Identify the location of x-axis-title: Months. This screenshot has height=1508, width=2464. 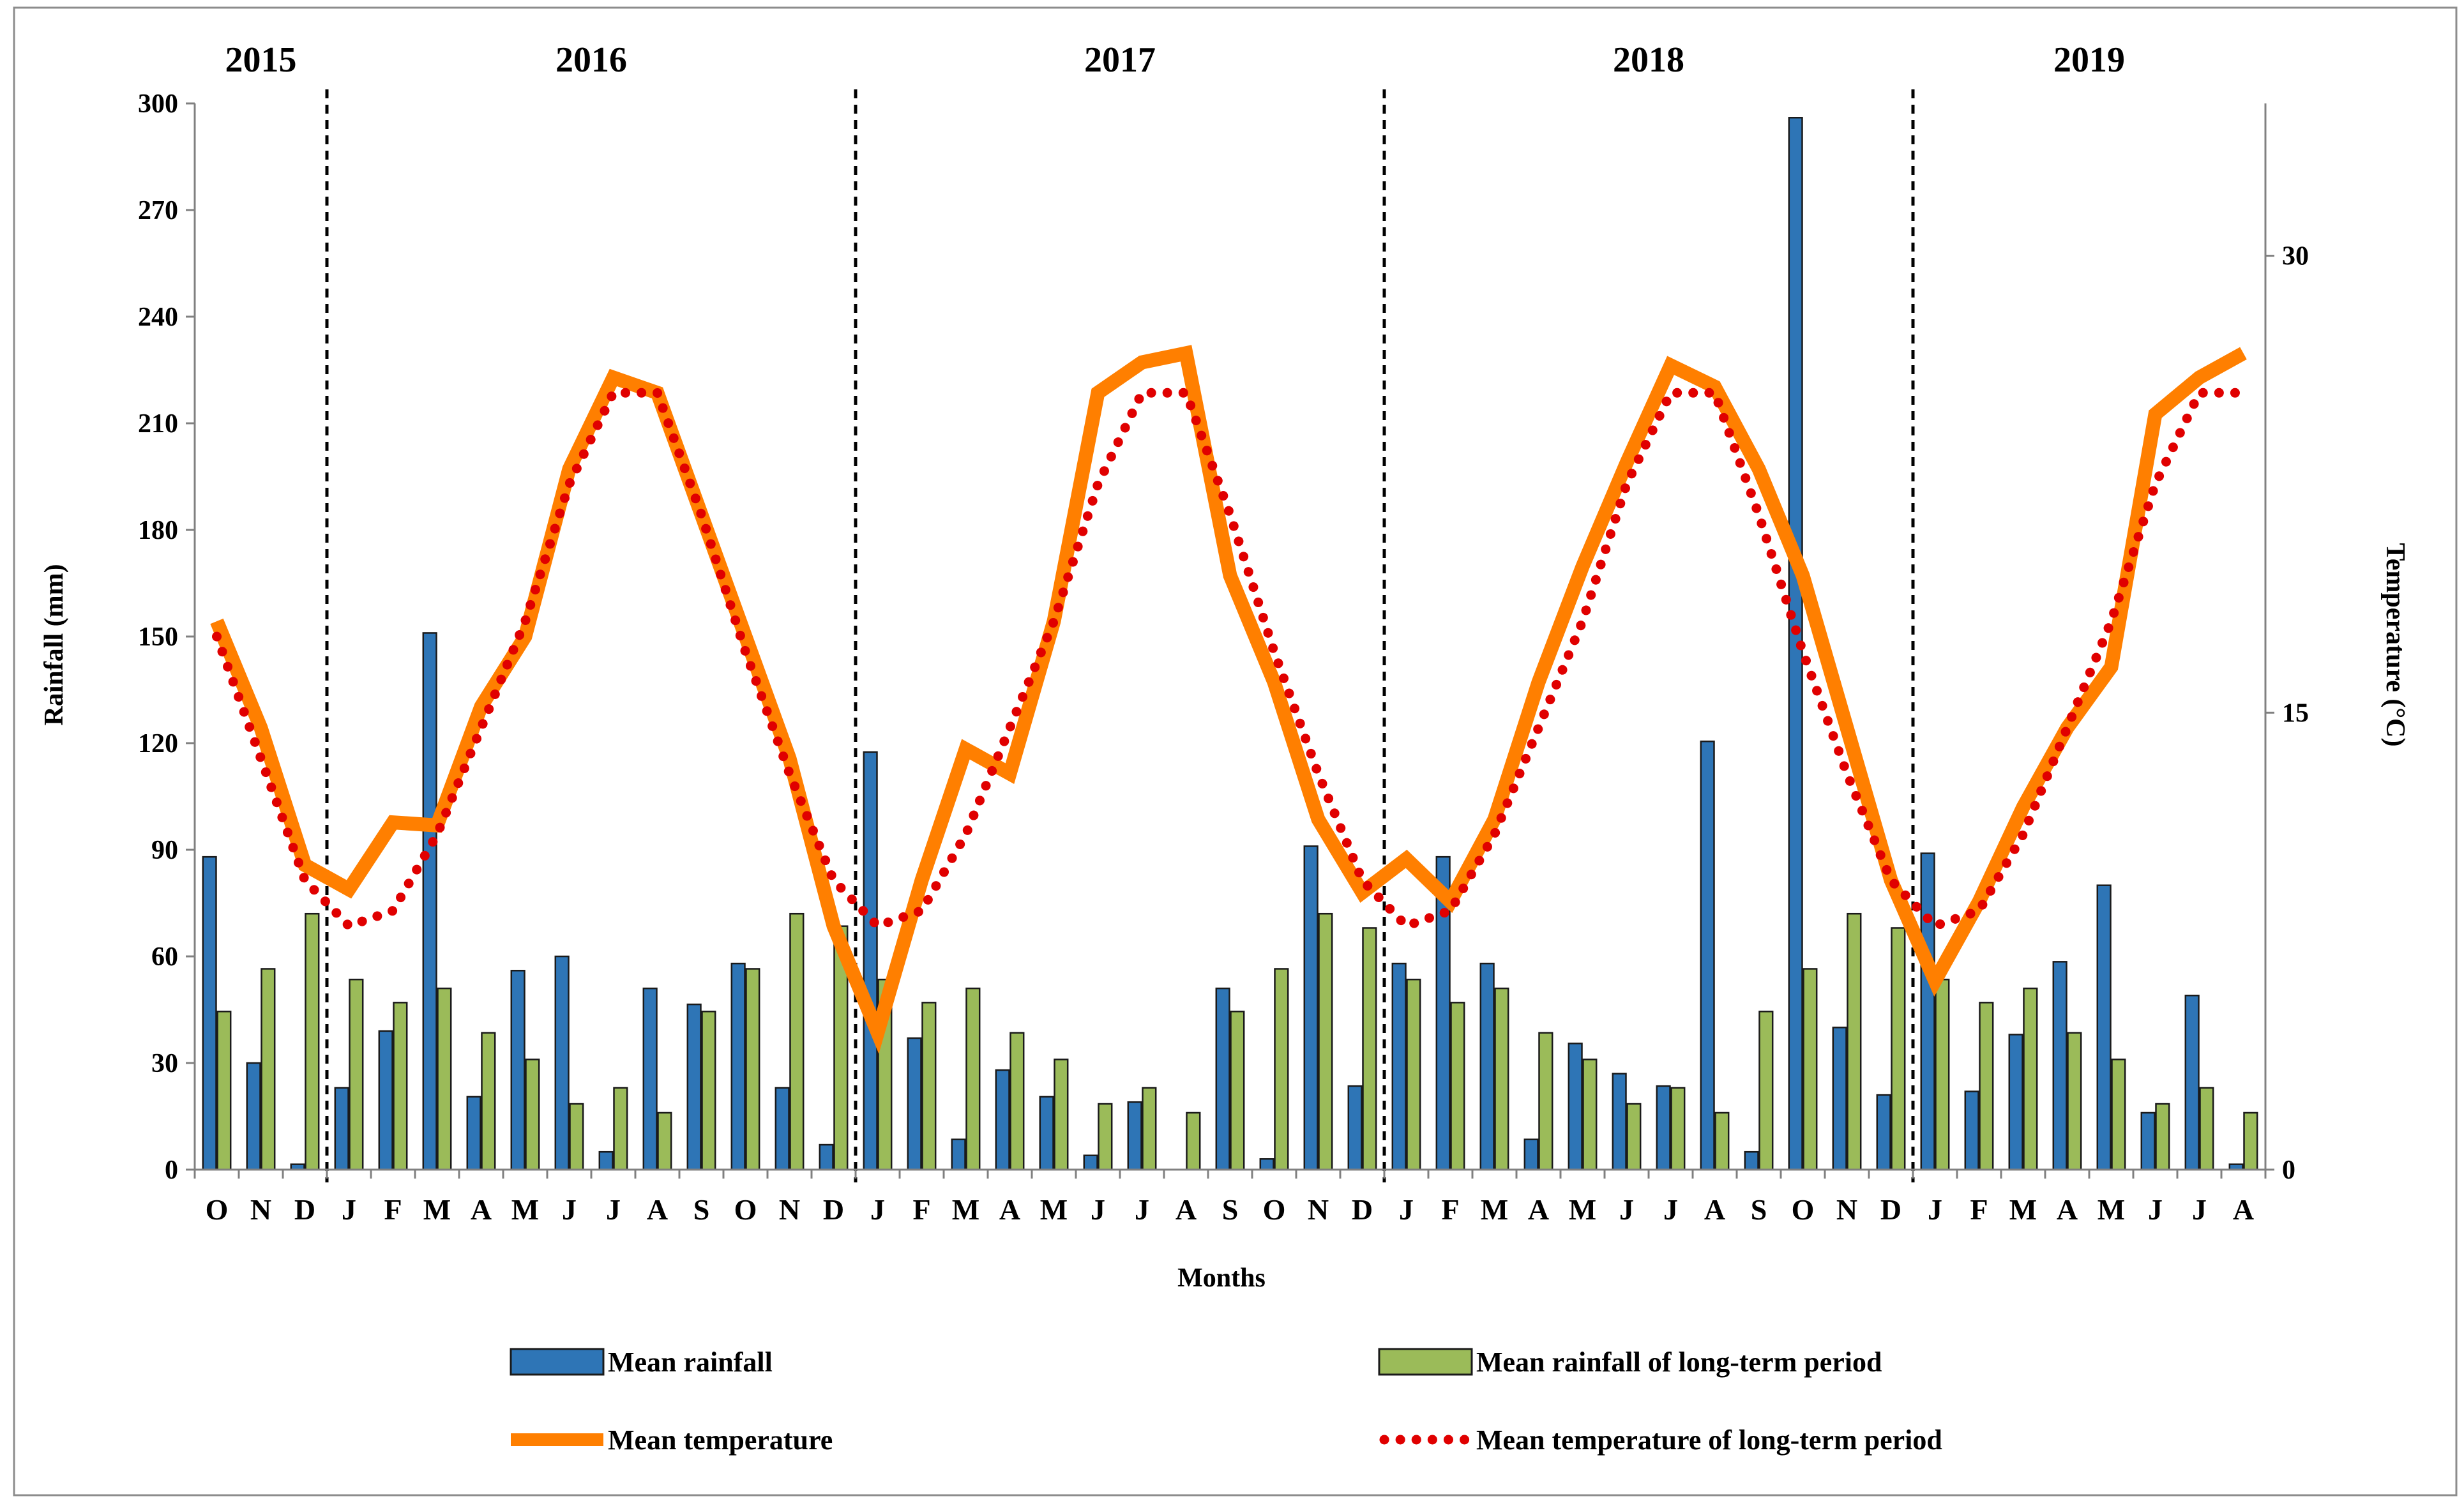
(1221, 1278).